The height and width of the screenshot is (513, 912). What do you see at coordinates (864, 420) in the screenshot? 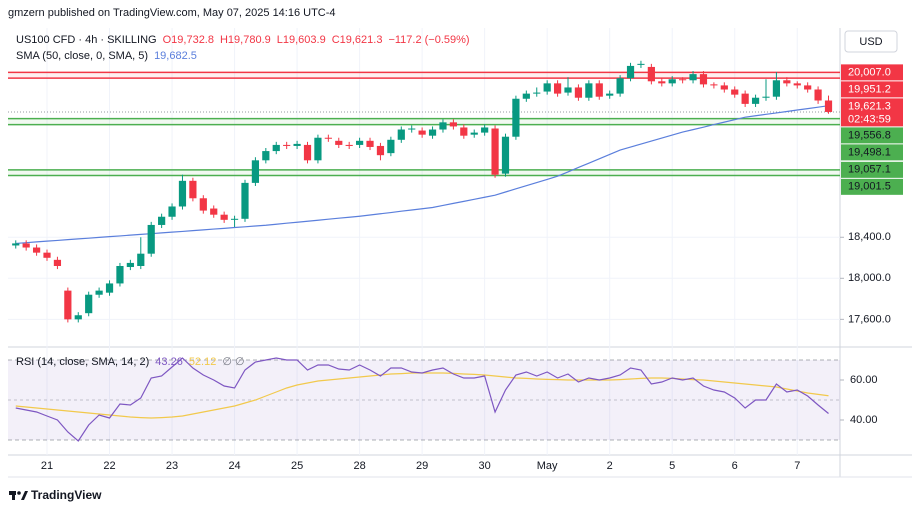
I see `rsi-tick-label: 40.00` at bounding box center [864, 420].